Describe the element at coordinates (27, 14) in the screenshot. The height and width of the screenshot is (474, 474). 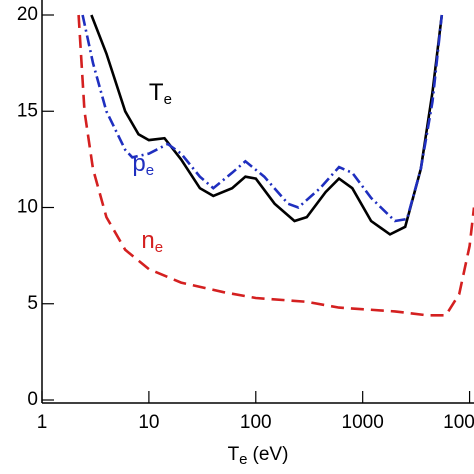
I see `y-tick-label: 20` at that location.